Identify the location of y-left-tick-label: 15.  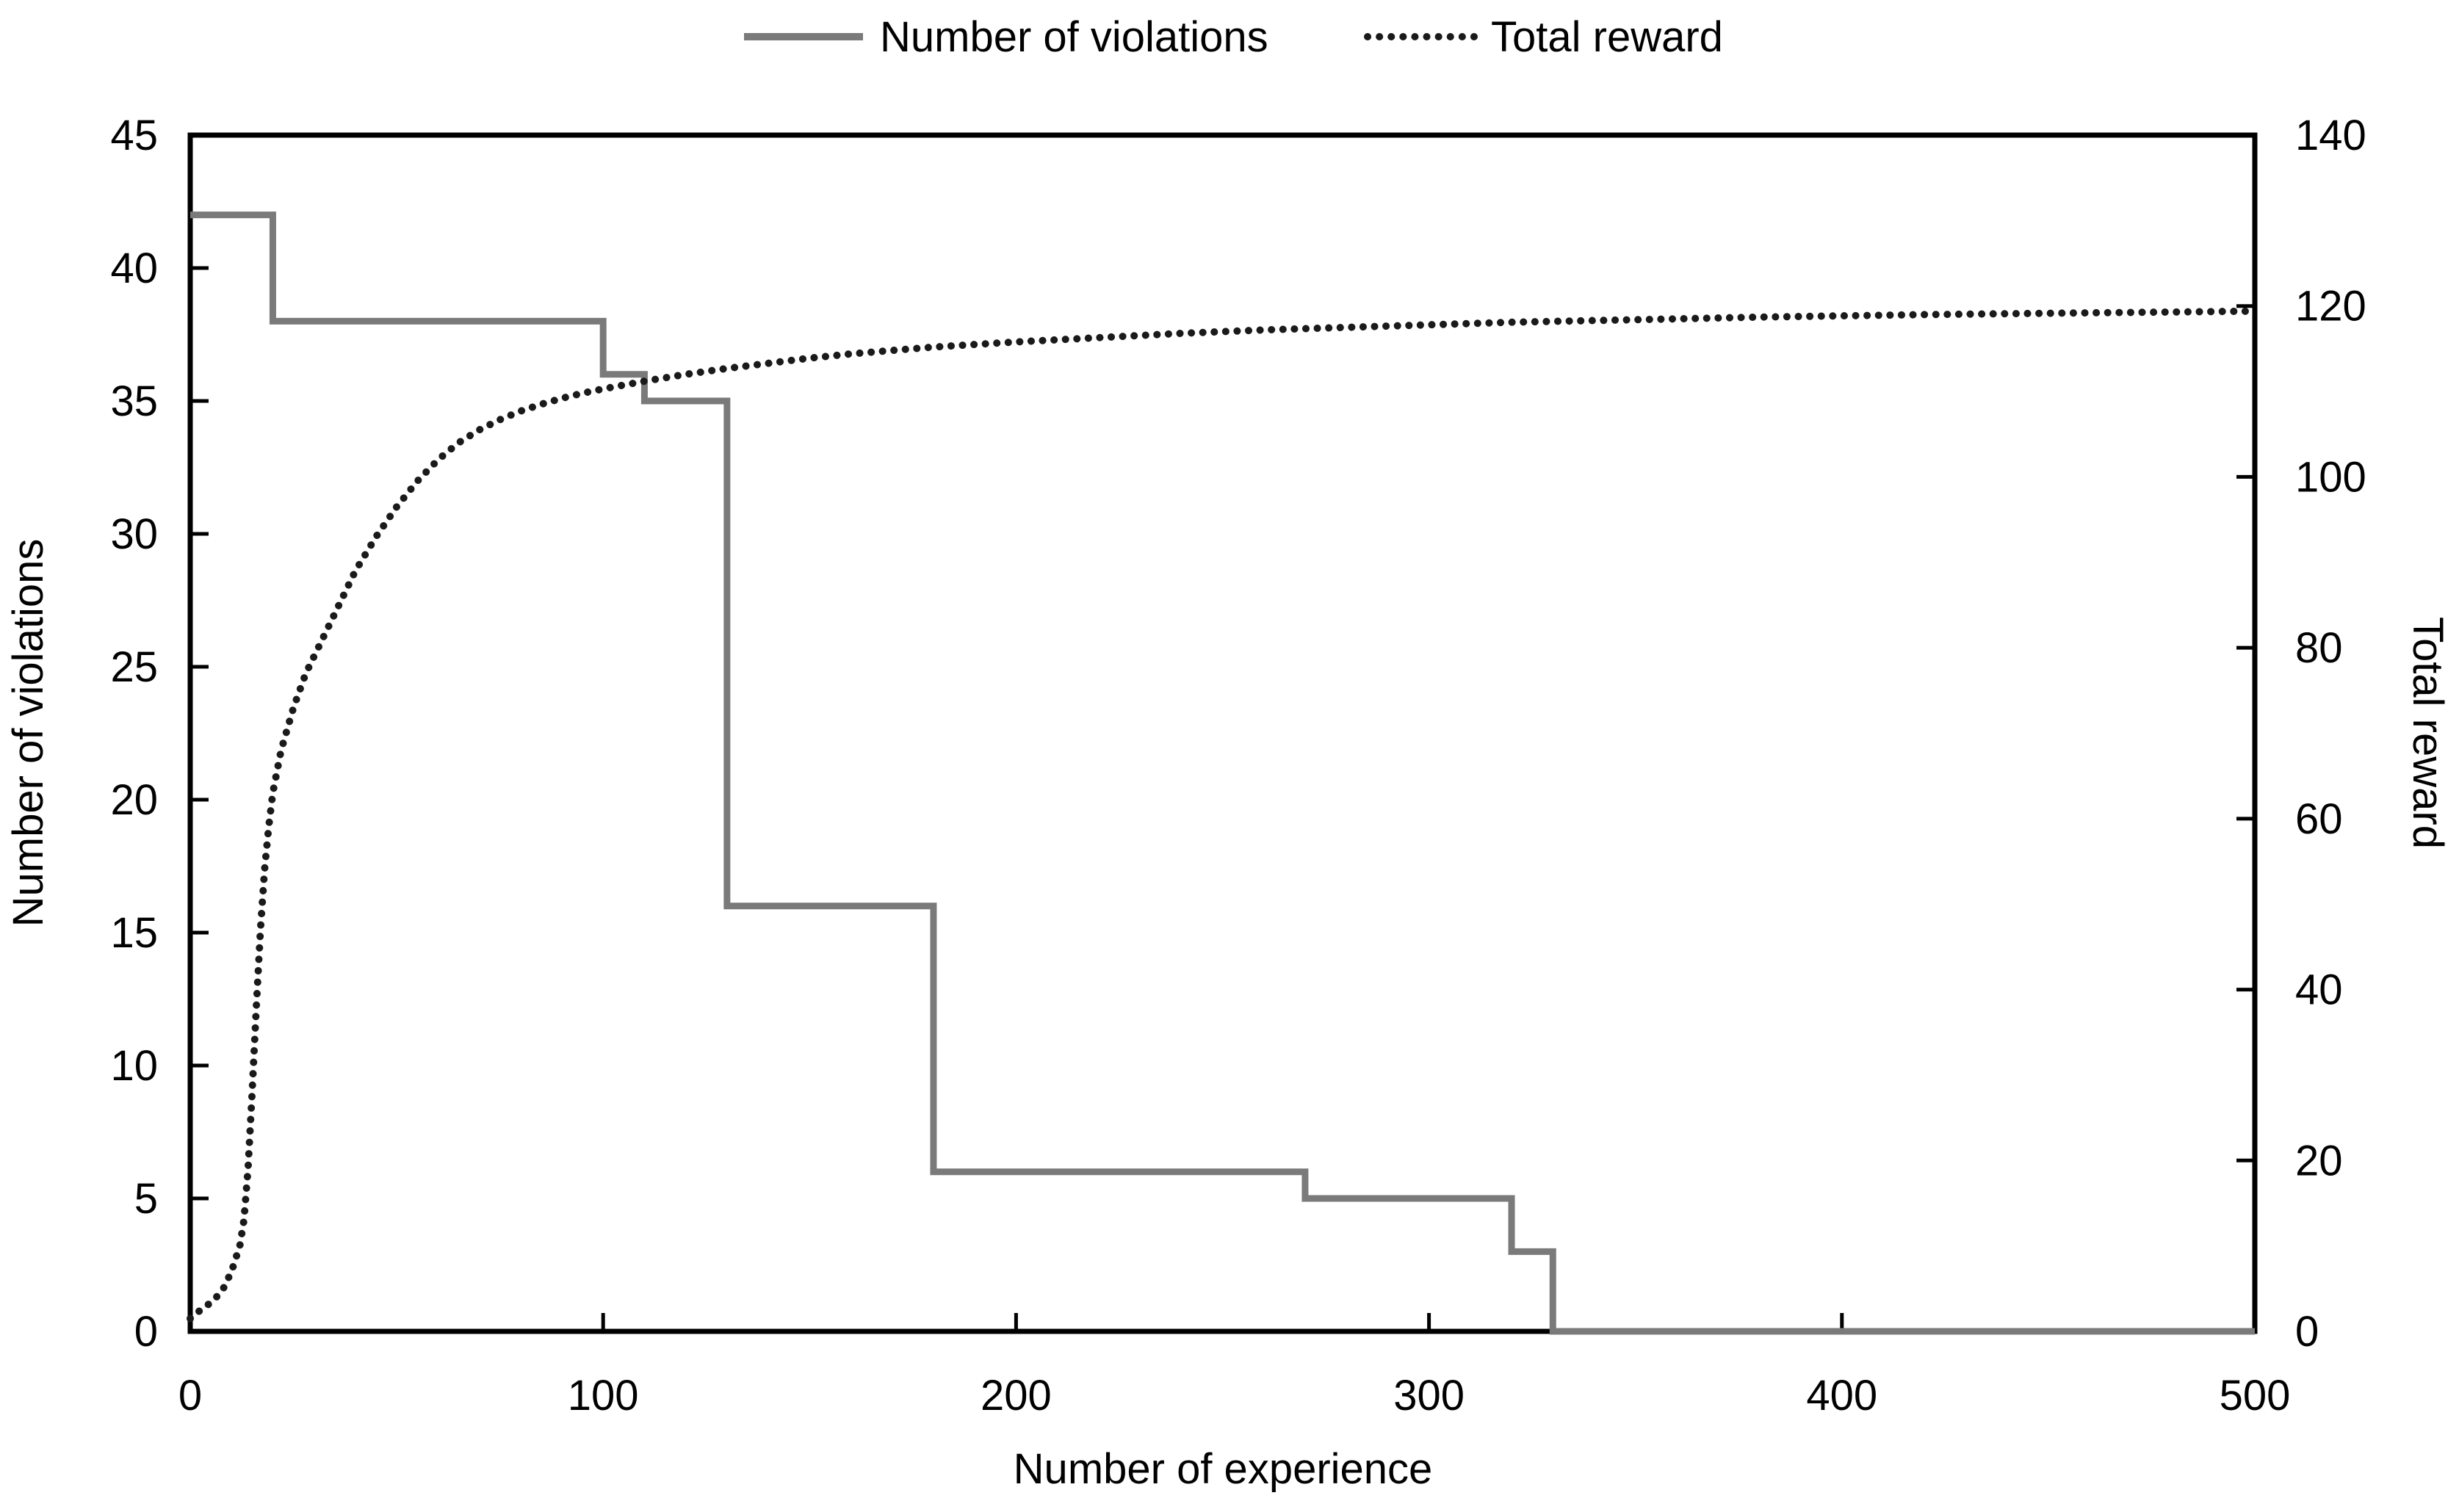
(134, 933).